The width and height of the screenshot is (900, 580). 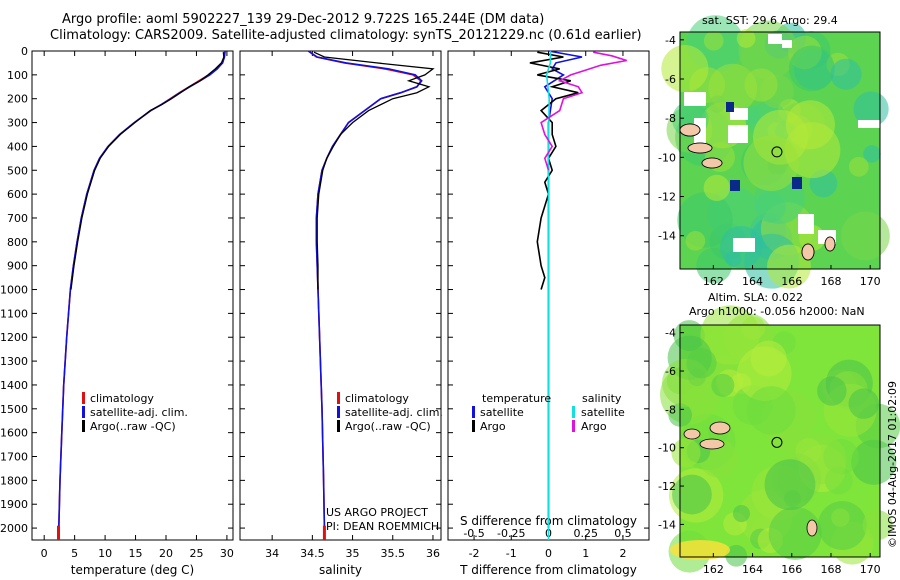 What do you see at coordinates (83, 398) in the screenshot?
I see `legend-climatology-swatch` at bounding box center [83, 398].